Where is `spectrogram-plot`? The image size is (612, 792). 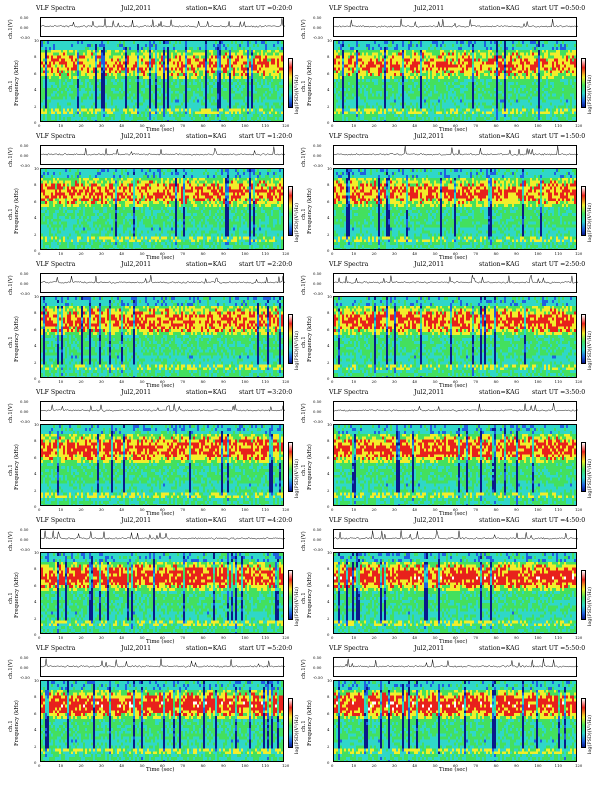
spectrogram-plot is located at coordinates (162, 465).